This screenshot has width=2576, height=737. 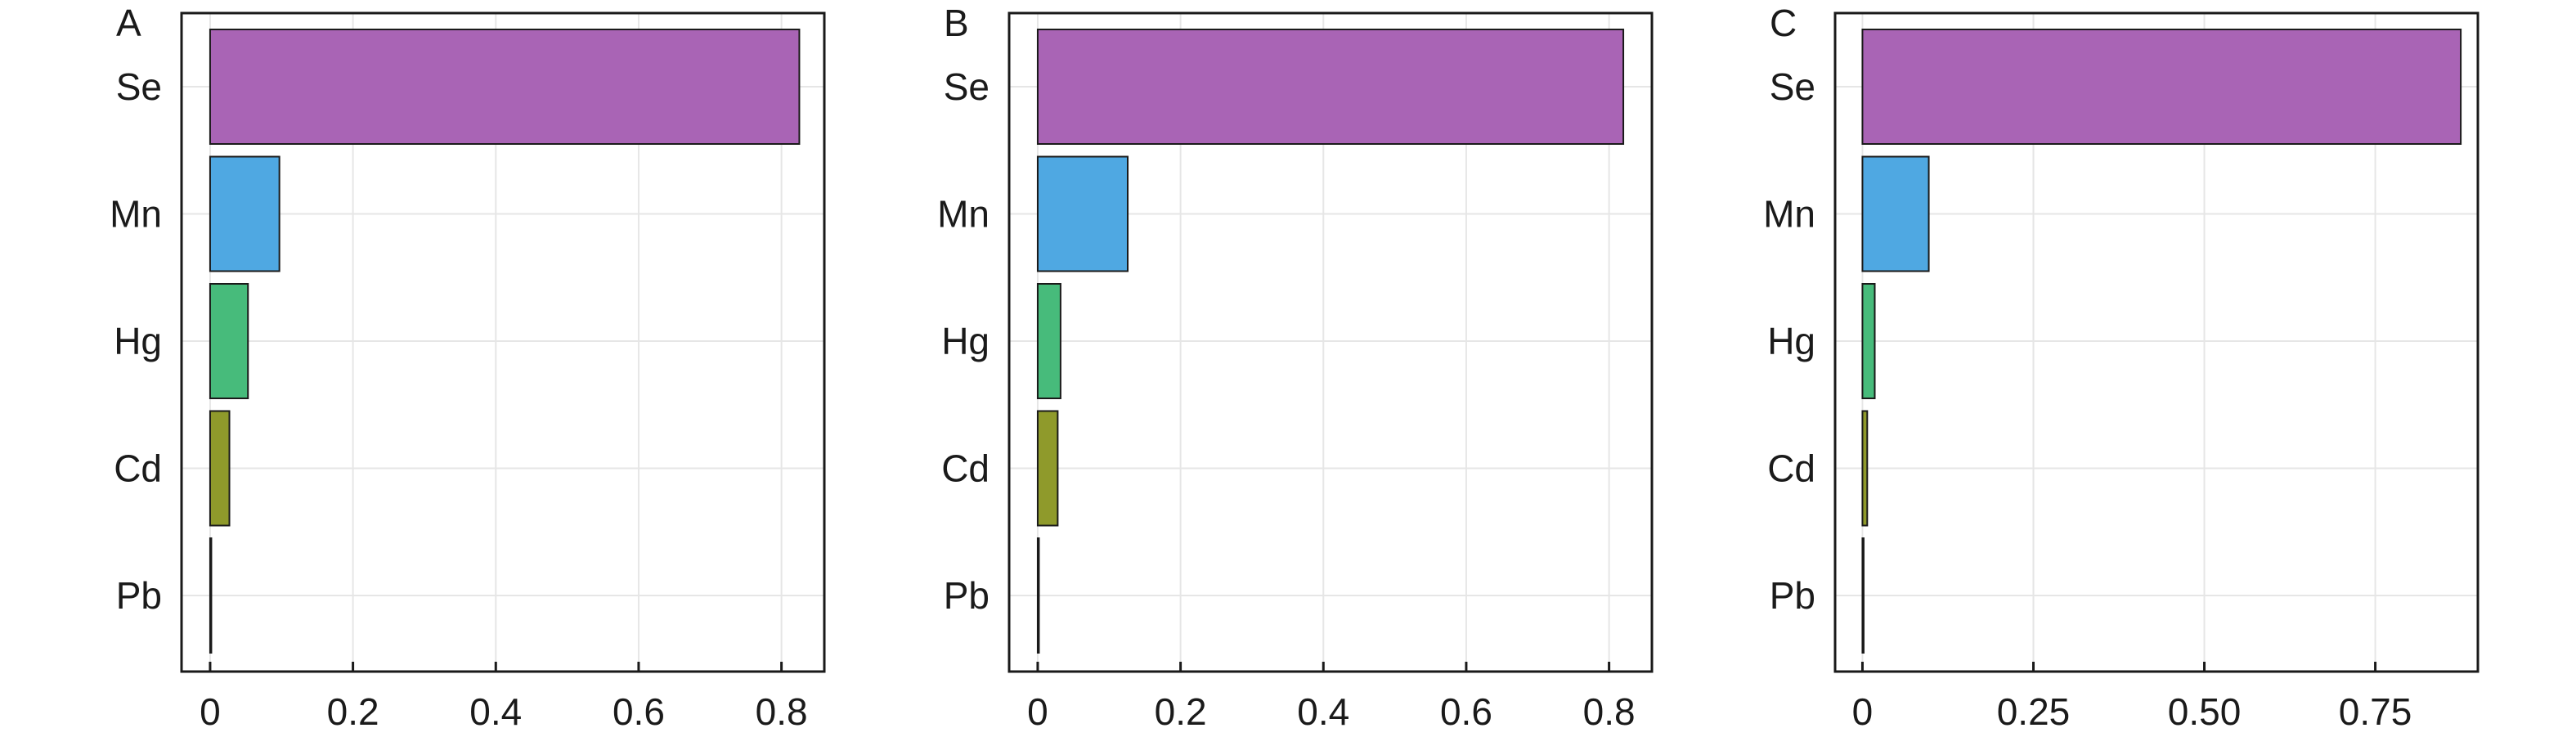 What do you see at coordinates (2205, 712) in the screenshot?
I see `x-tick-label: 0.50` at bounding box center [2205, 712].